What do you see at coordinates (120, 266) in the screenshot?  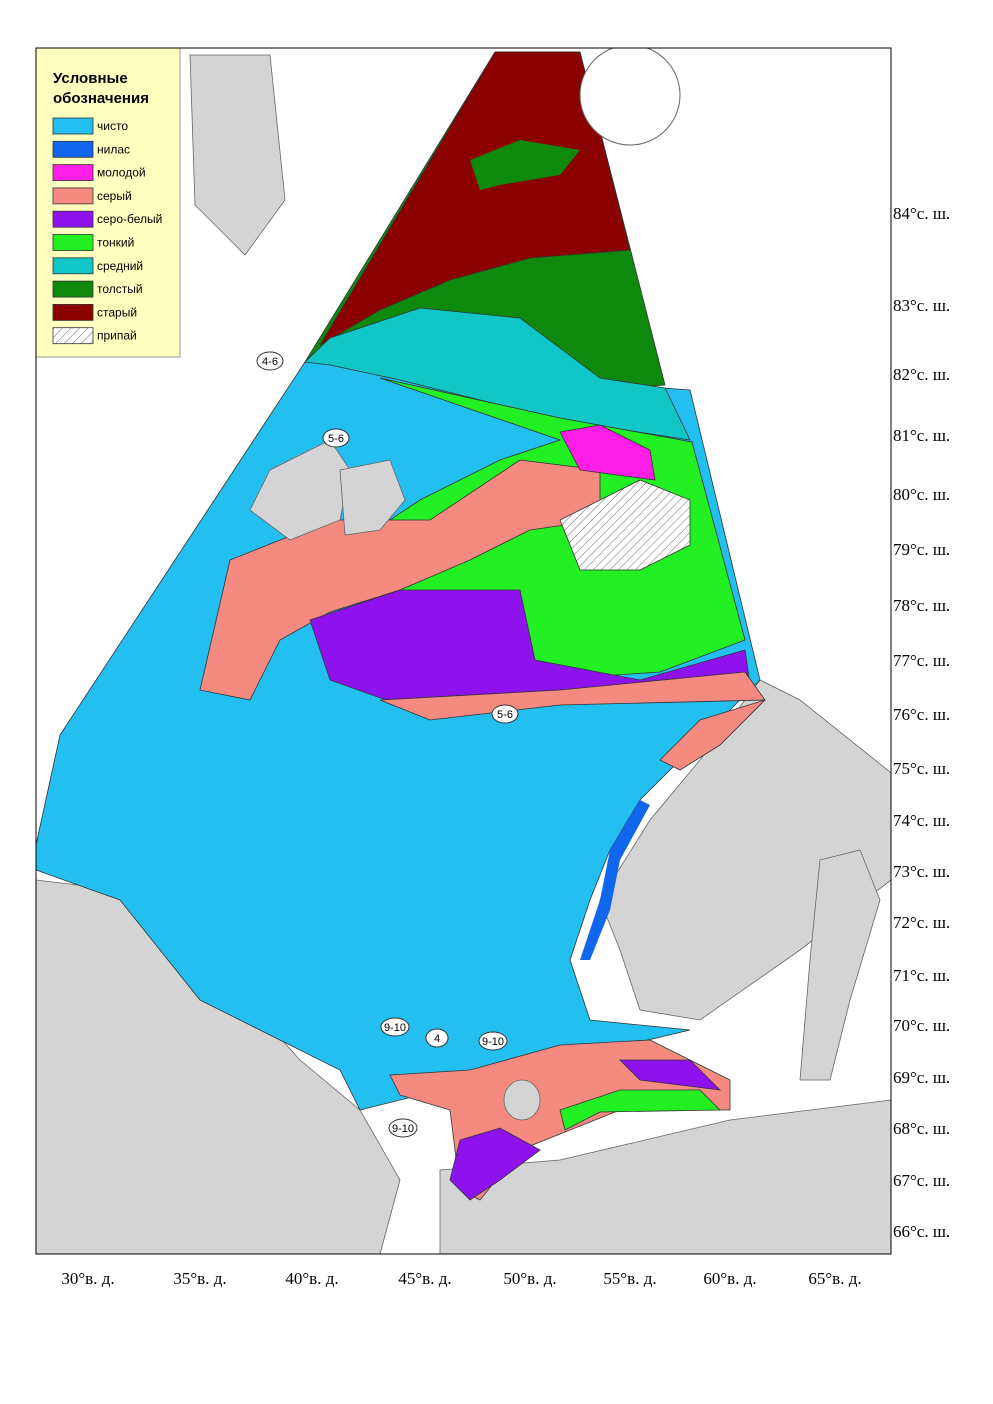 I see `legend-label: средний` at bounding box center [120, 266].